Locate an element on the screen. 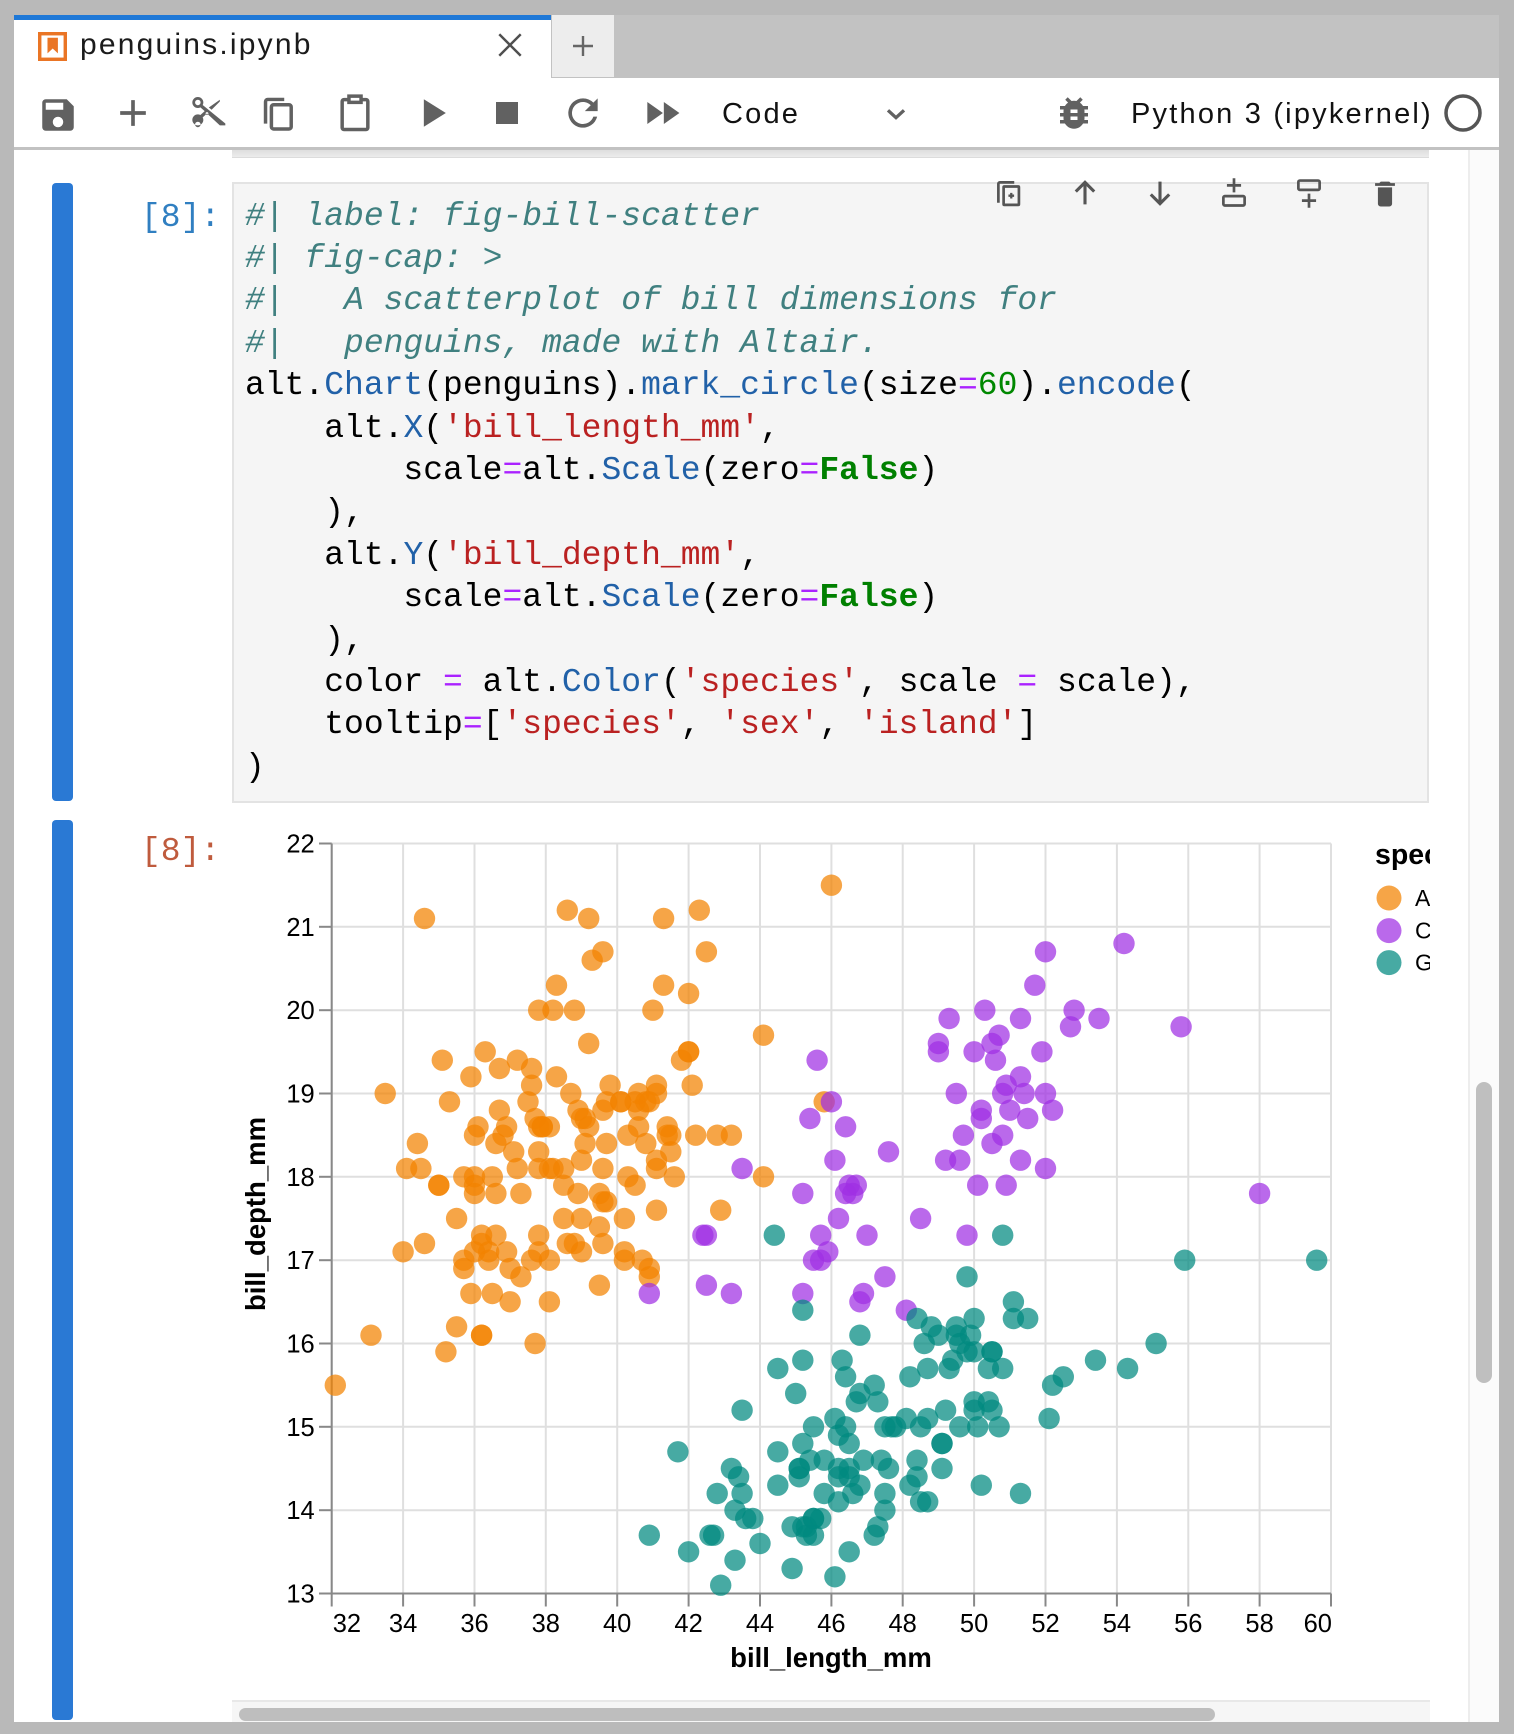  svg-text: 22 is located at coordinates (300, 845).